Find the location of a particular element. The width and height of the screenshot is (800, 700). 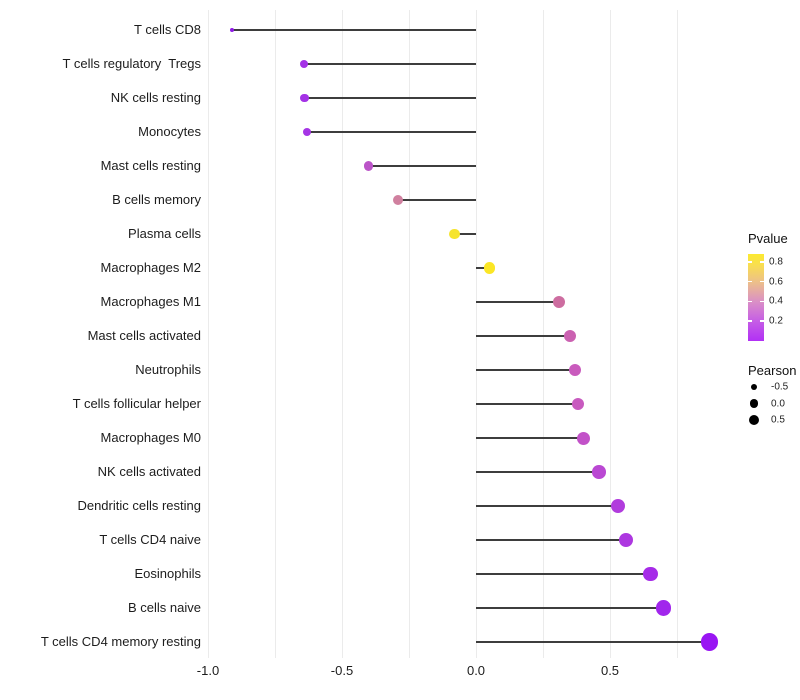

pearson-size-label: -0.5 is located at coordinates (780, 387).